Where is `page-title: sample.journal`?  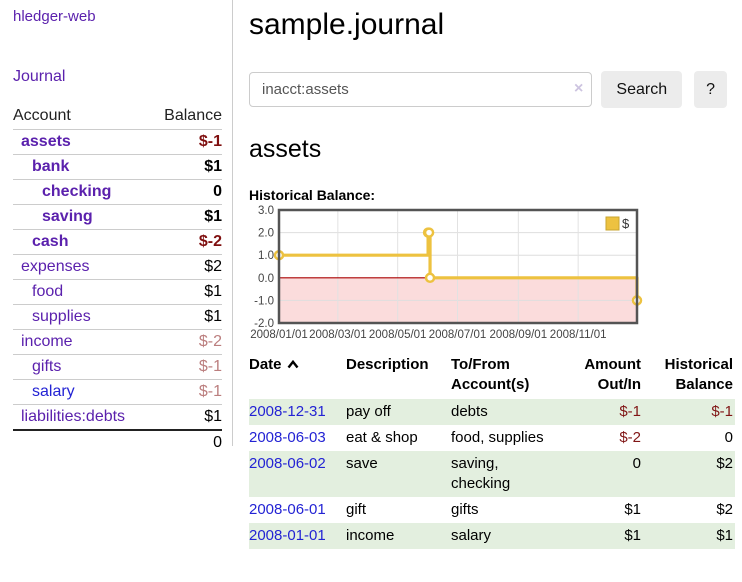 page-title: sample.journal is located at coordinates (347, 24).